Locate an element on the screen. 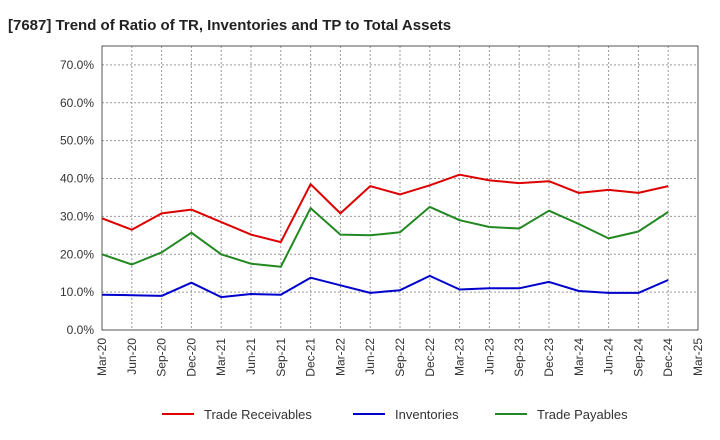  y-tick-label: 0.0% is located at coordinates (81, 330).